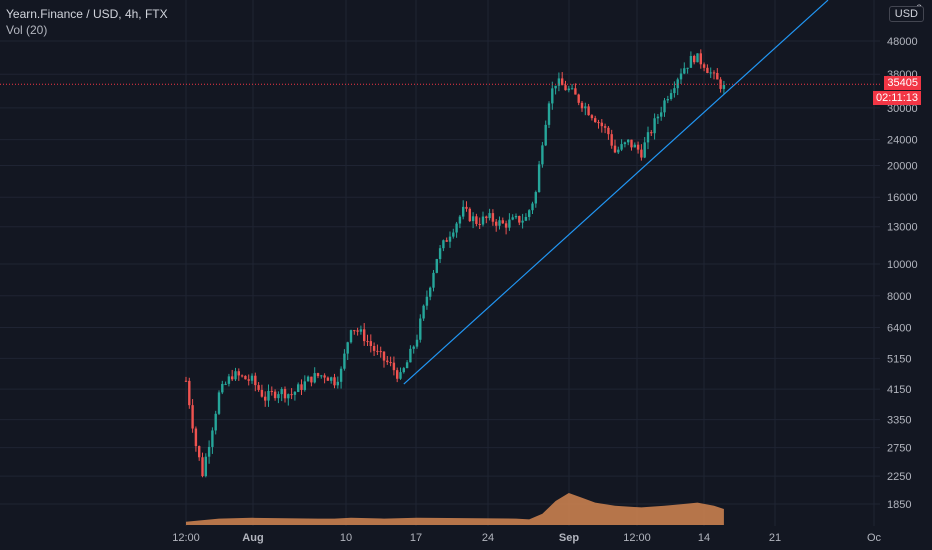 This screenshot has height=550, width=932. What do you see at coordinates (902, 83) in the screenshot?
I see `last-price-badge: 35405` at bounding box center [902, 83].